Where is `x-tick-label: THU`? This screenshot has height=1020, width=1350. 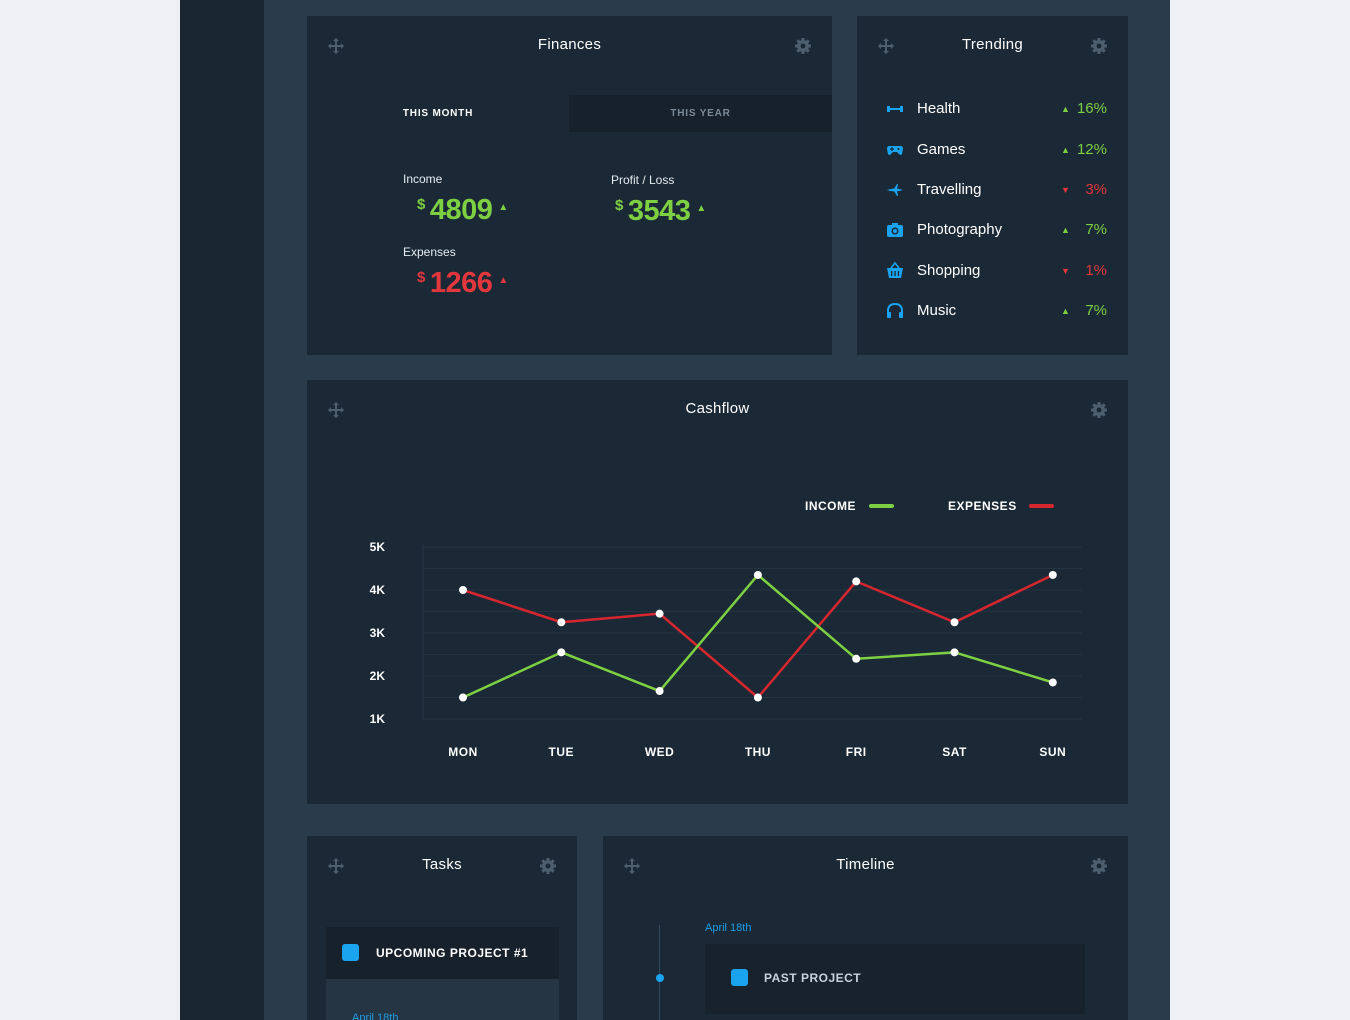
x-tick-label: THU is located at coordinates (758, 752).